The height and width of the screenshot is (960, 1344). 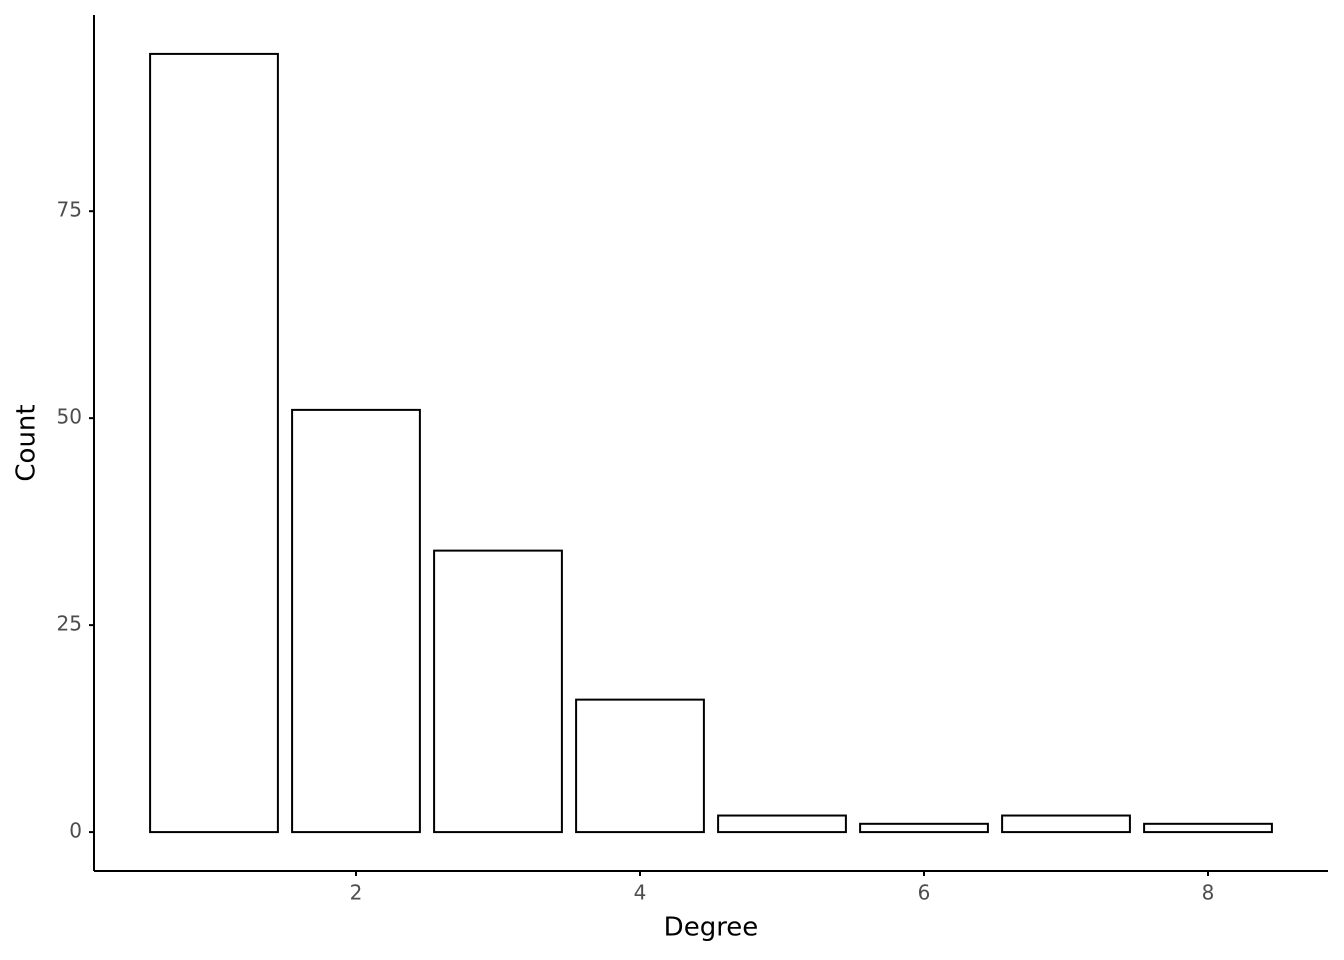 I want to click on x-tick-label: 2, so click(x=356, y=893).